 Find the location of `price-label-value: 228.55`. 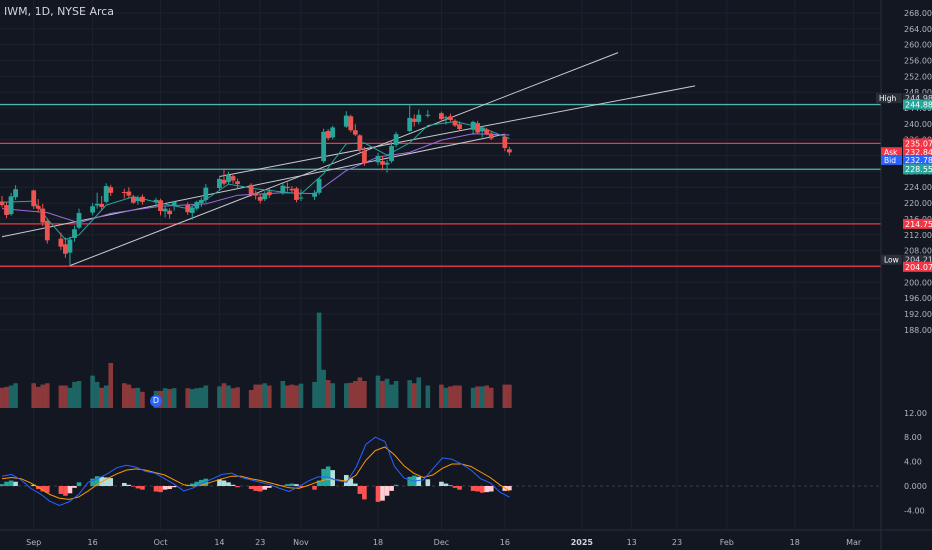

price-label-value: 228.55 is located at coordinates (918, 169).